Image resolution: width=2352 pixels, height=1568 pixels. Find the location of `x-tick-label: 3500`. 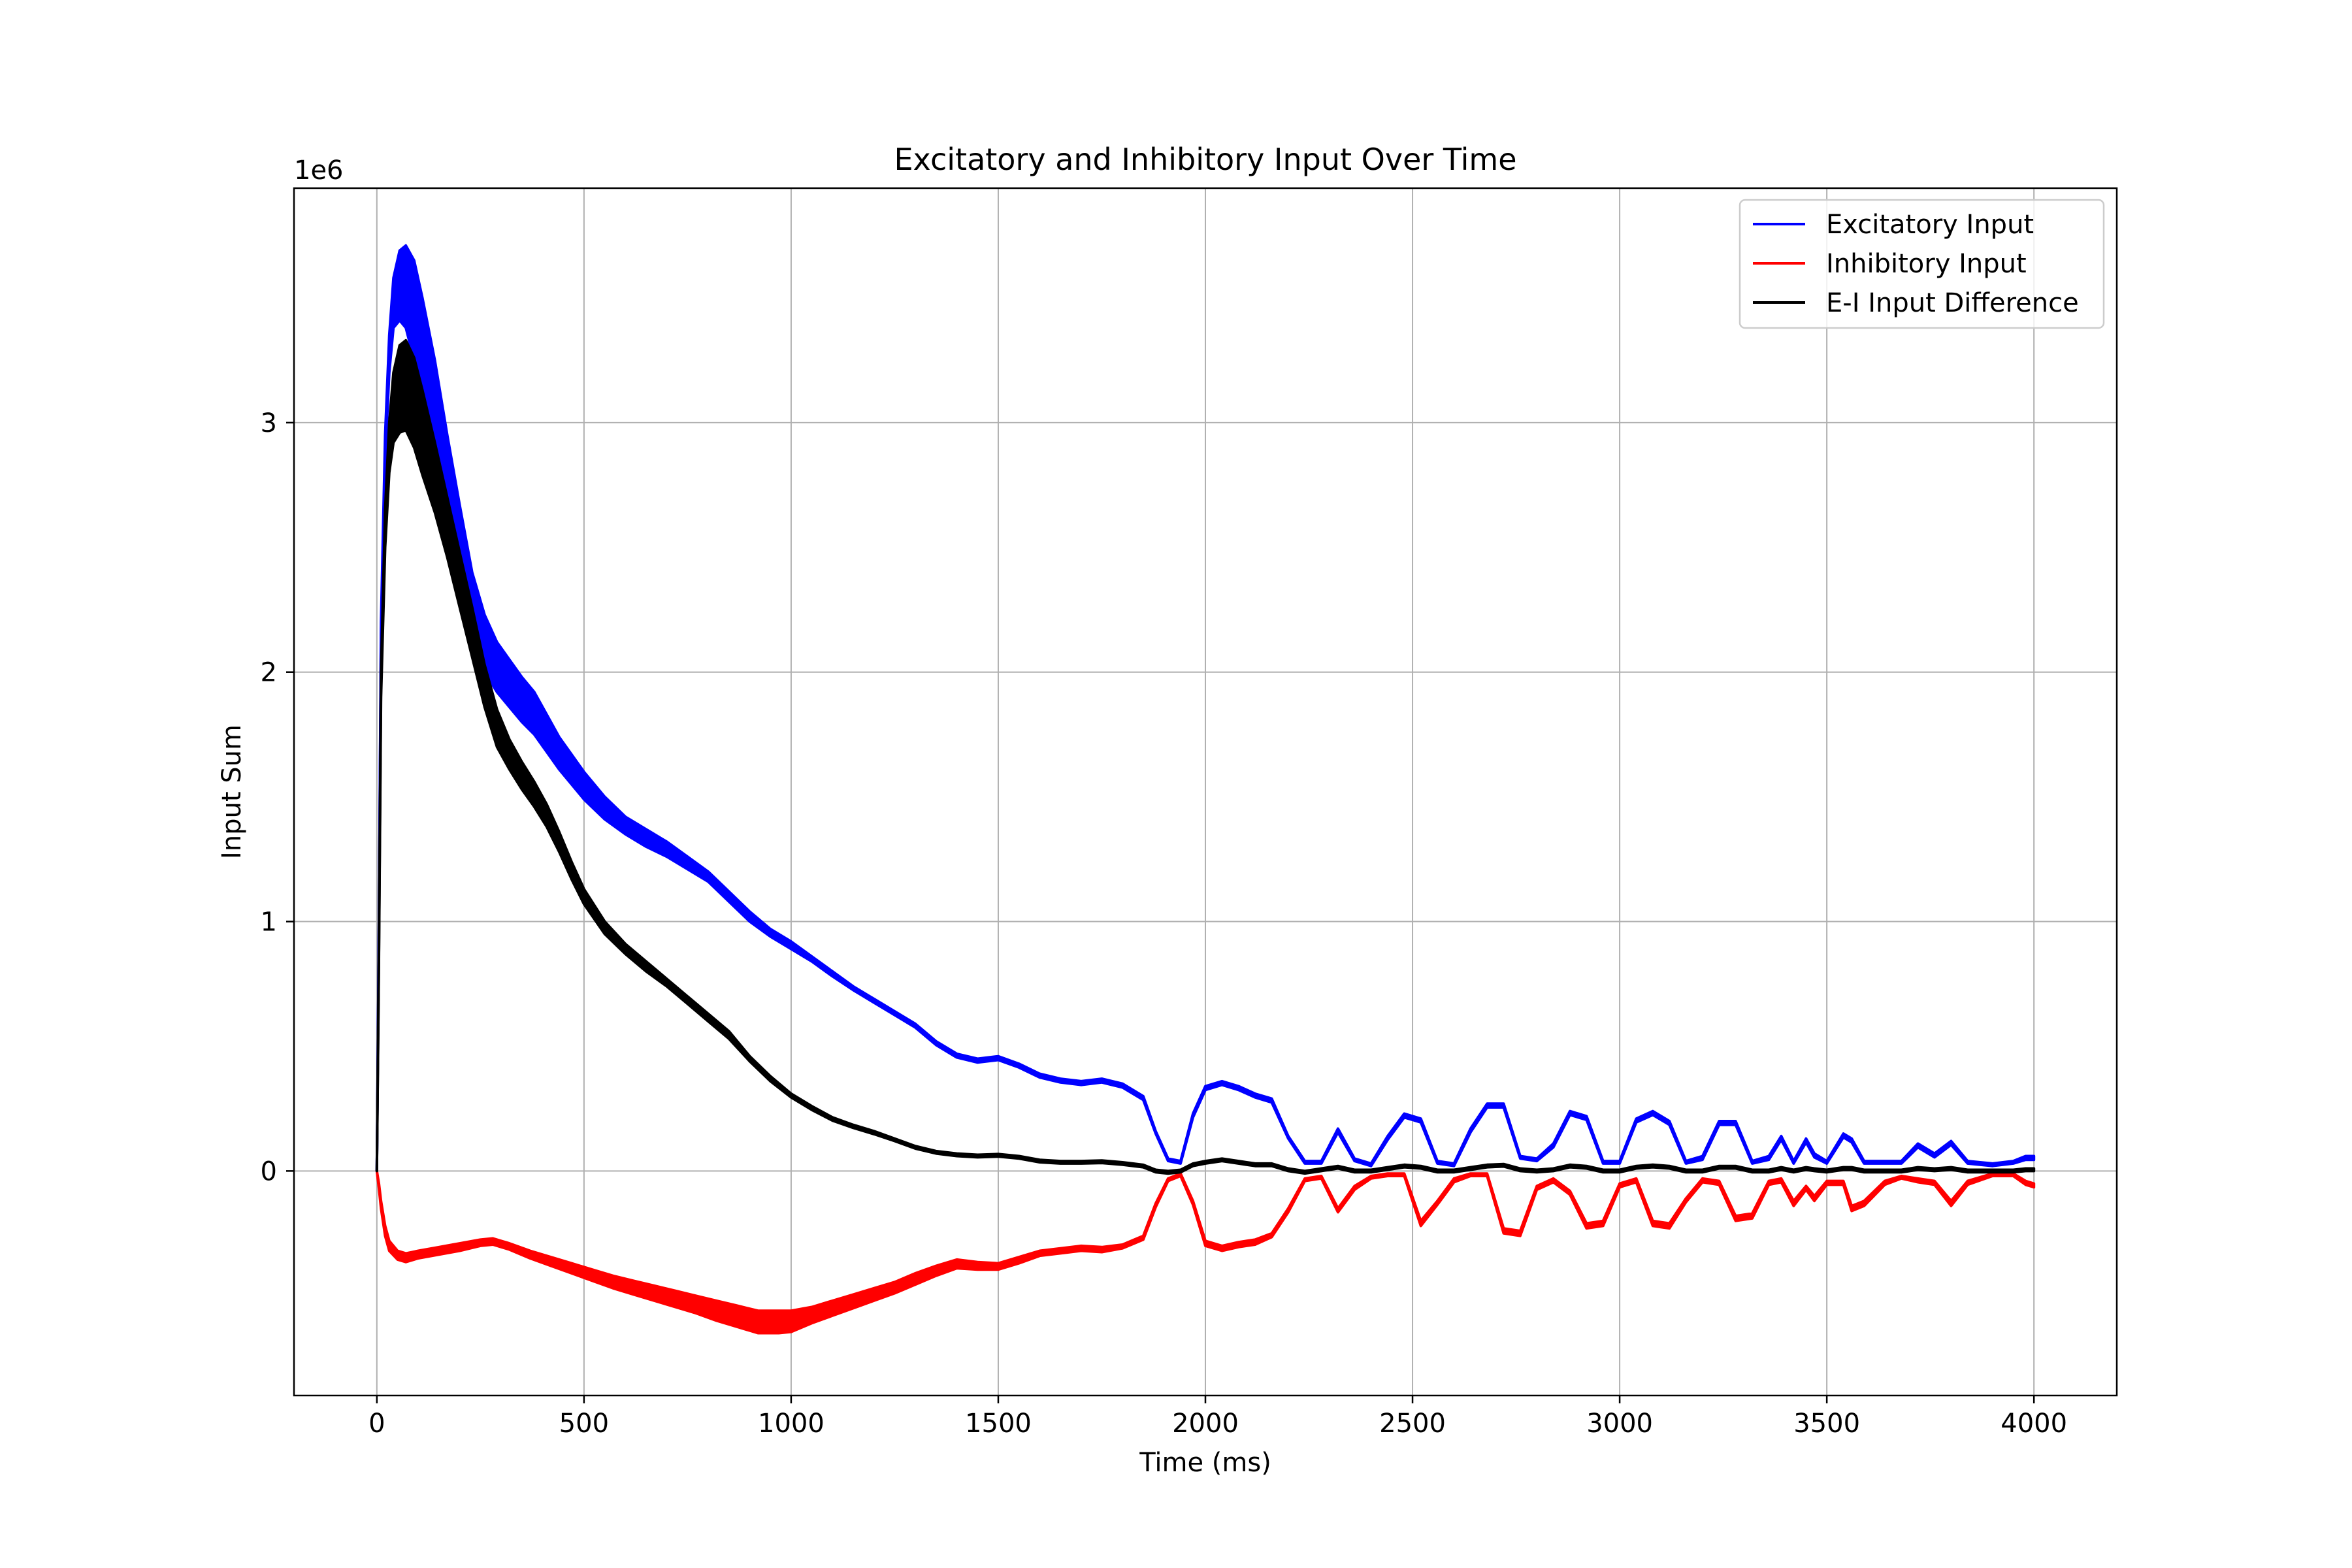

x-tick-label: 3500 is located at coordinates (1826, 1424).